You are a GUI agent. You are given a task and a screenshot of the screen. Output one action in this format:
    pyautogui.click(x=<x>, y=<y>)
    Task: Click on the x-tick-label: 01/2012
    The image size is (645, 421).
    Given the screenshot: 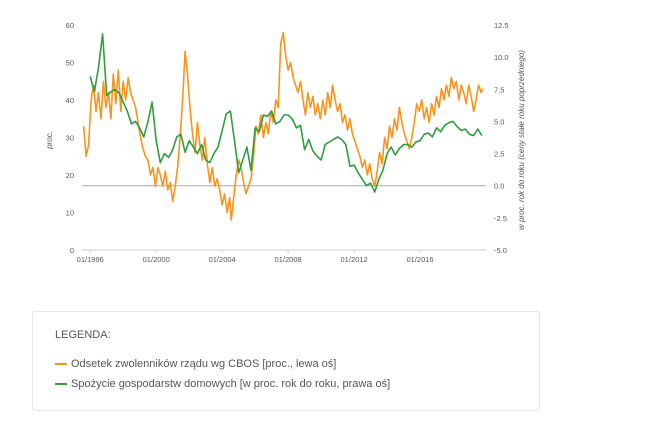 What is the action you would take?
    pyautogui.click(x=354, y=259)
    